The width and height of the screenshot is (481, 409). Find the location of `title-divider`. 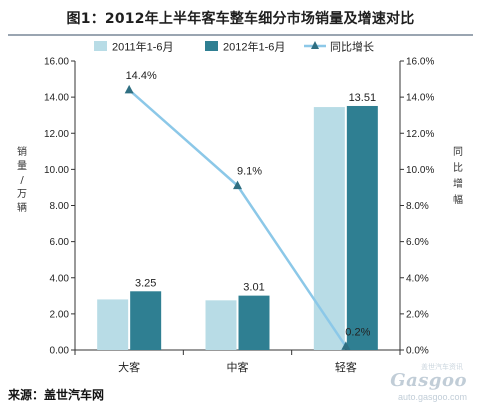

title-divider is located at coordinates (240, 35).